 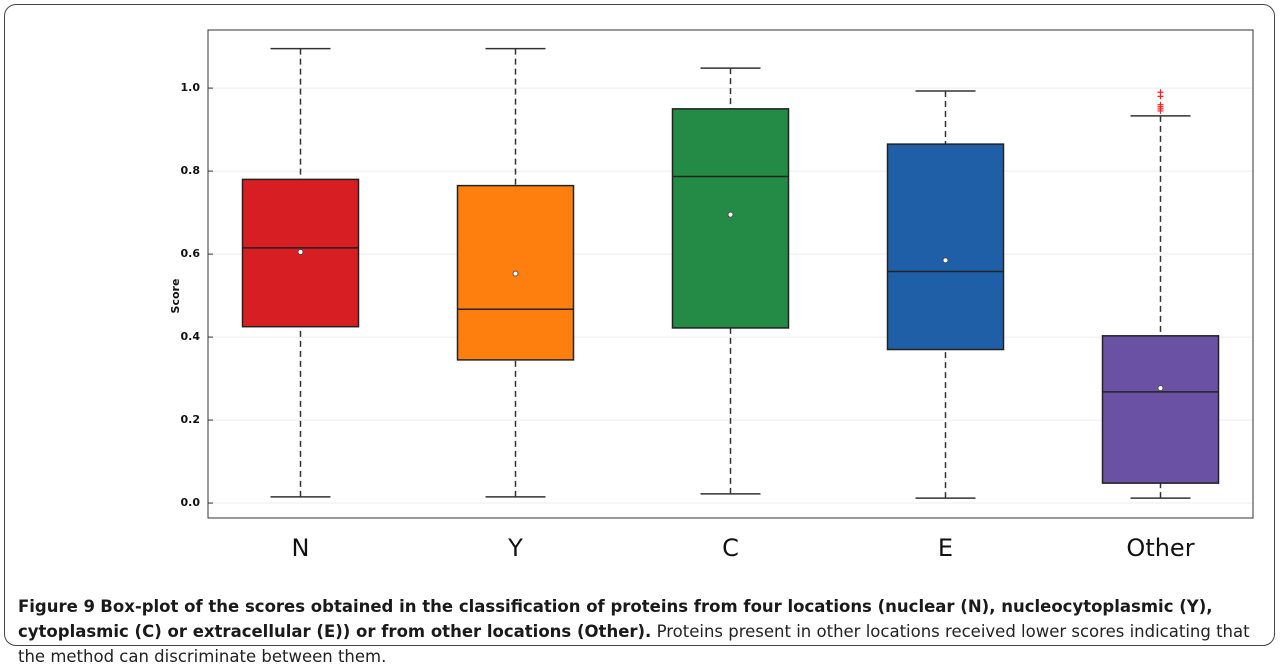 I want to click on y-tick-label: 0.0, so click(x=191, y=502).